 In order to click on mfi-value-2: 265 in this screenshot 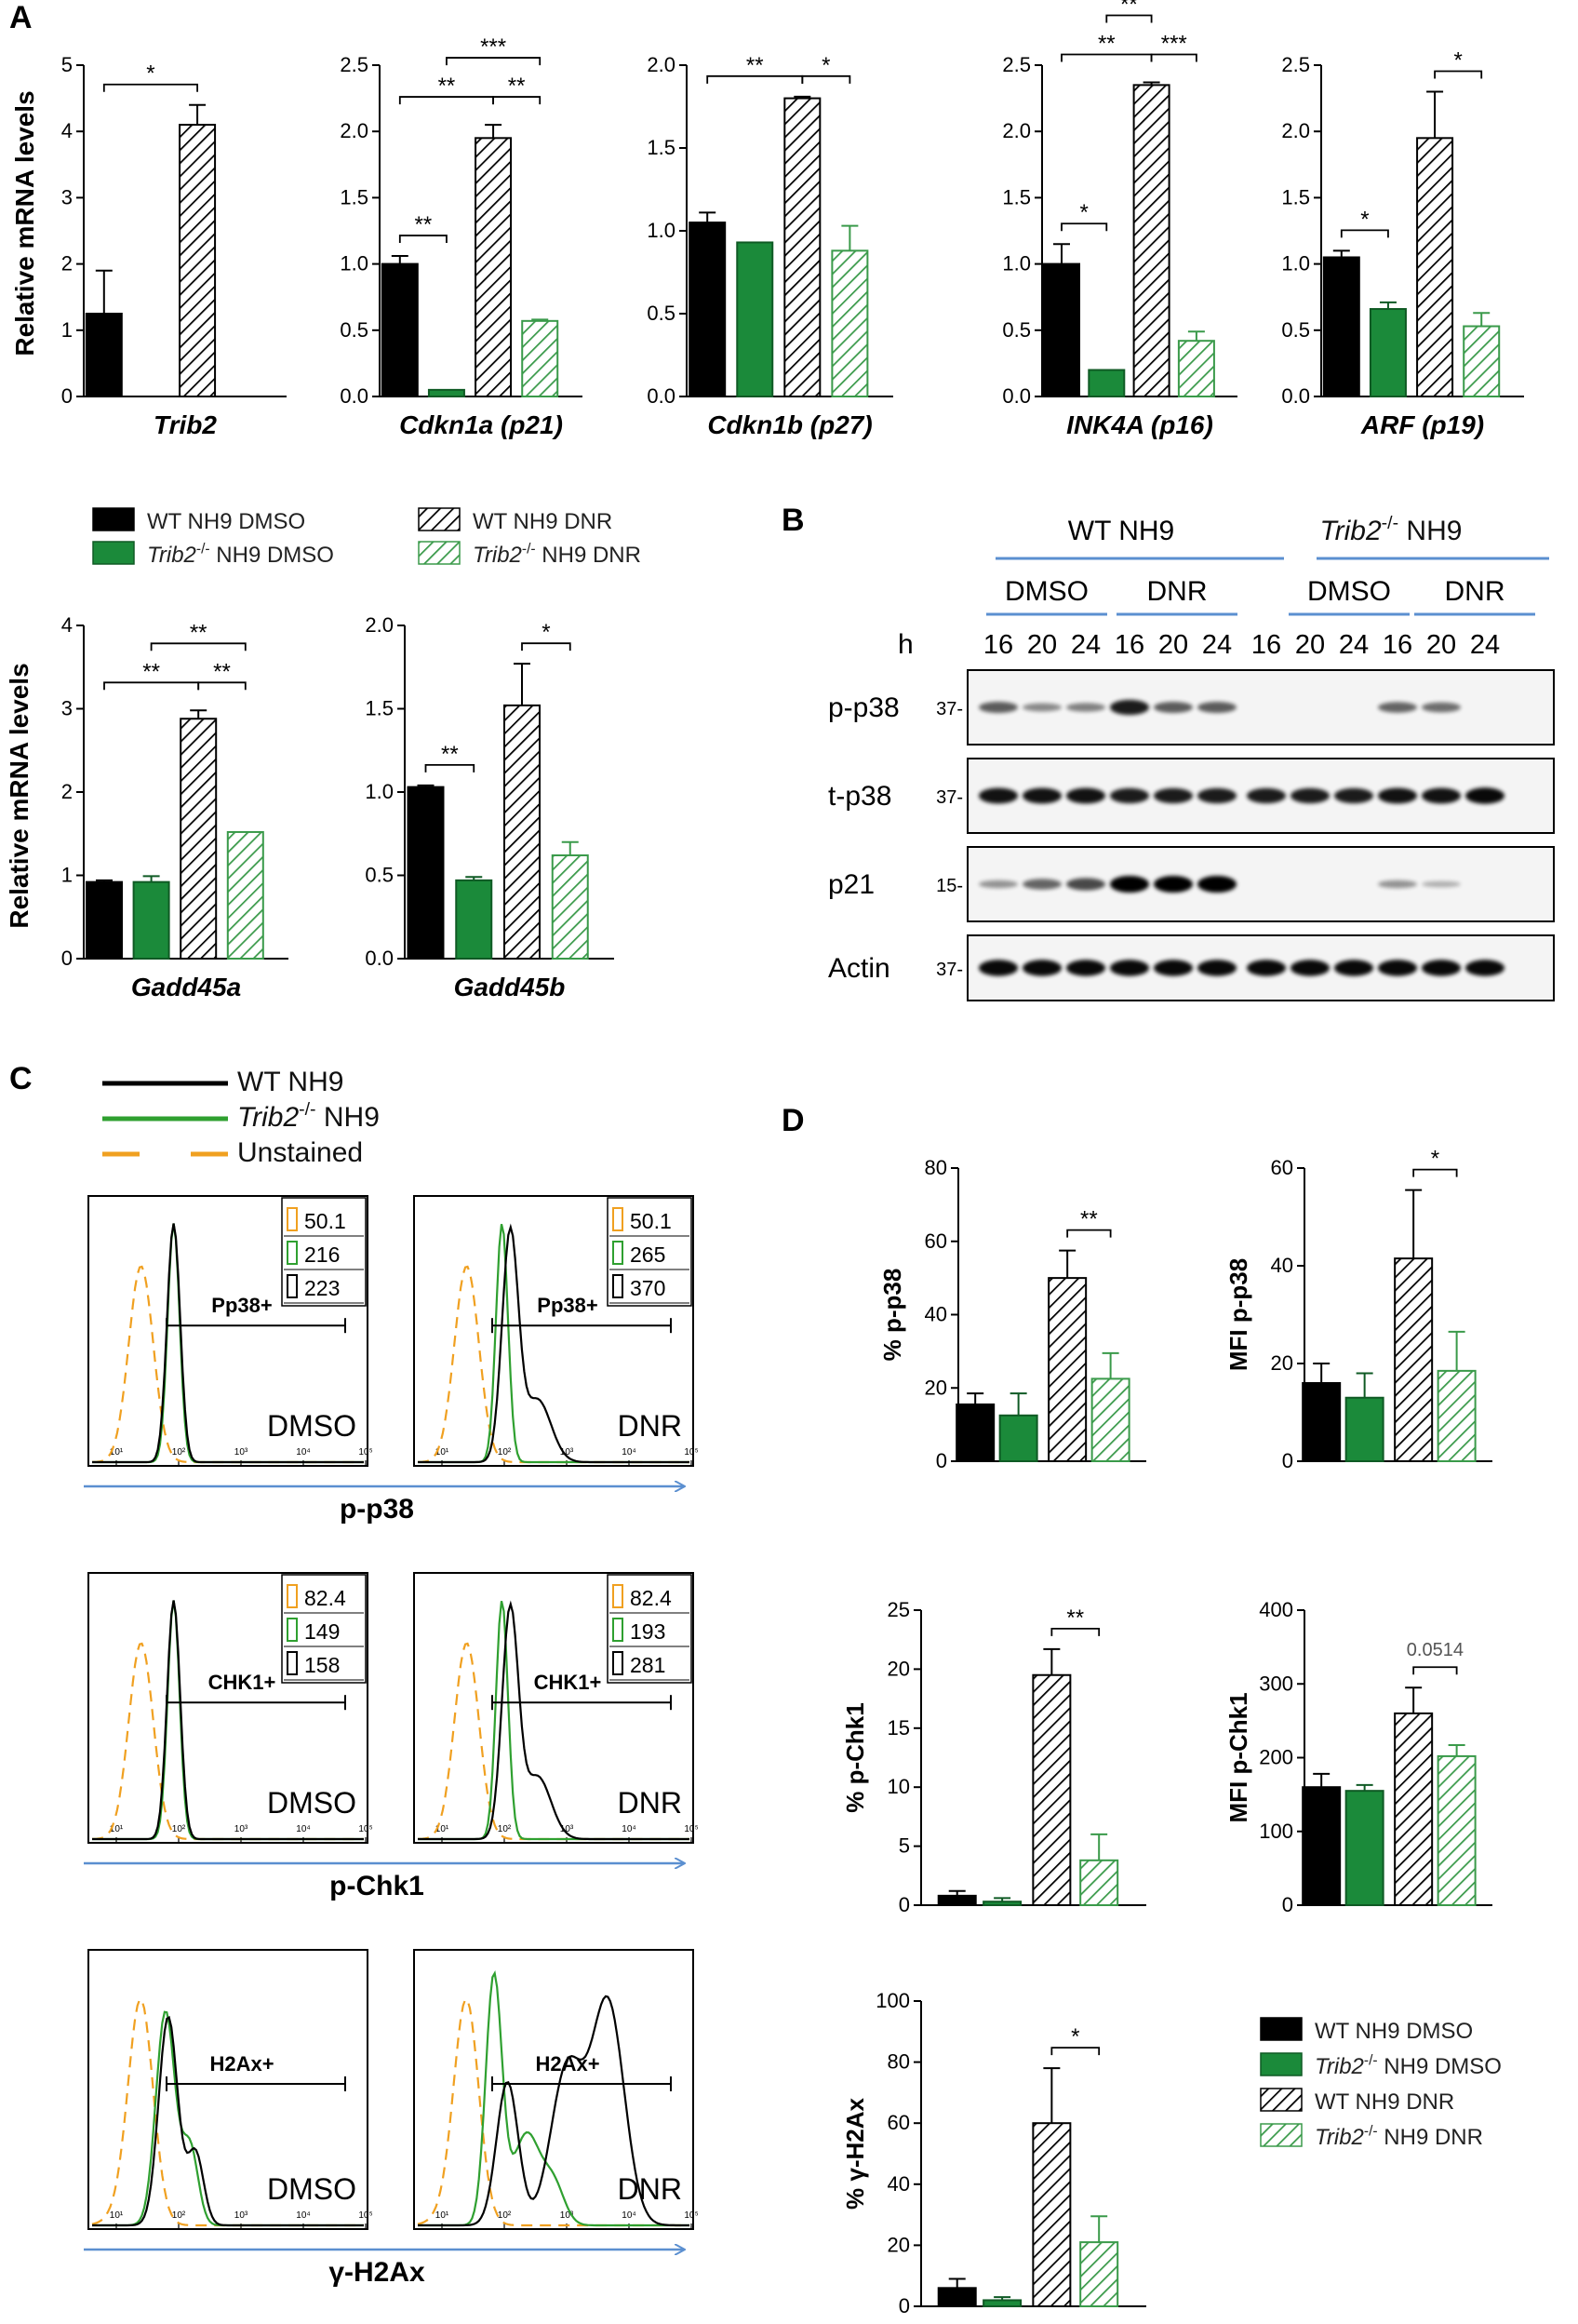, I will do `click(647, 1255)`.